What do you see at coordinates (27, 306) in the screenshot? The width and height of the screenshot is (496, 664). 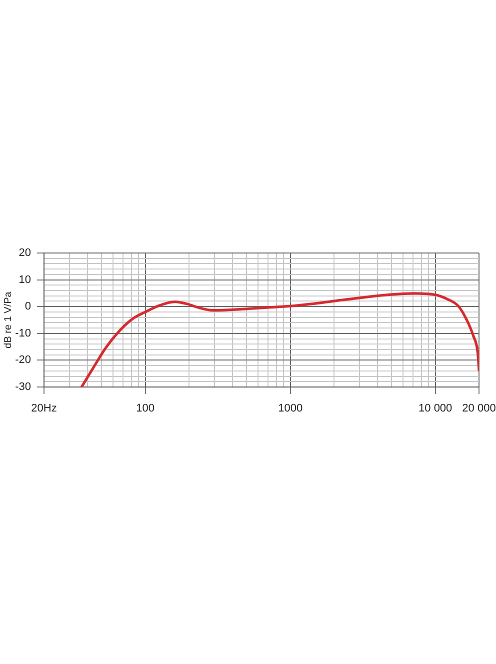 I see `y-tick-label: 0` at bounding box center [27, 306].